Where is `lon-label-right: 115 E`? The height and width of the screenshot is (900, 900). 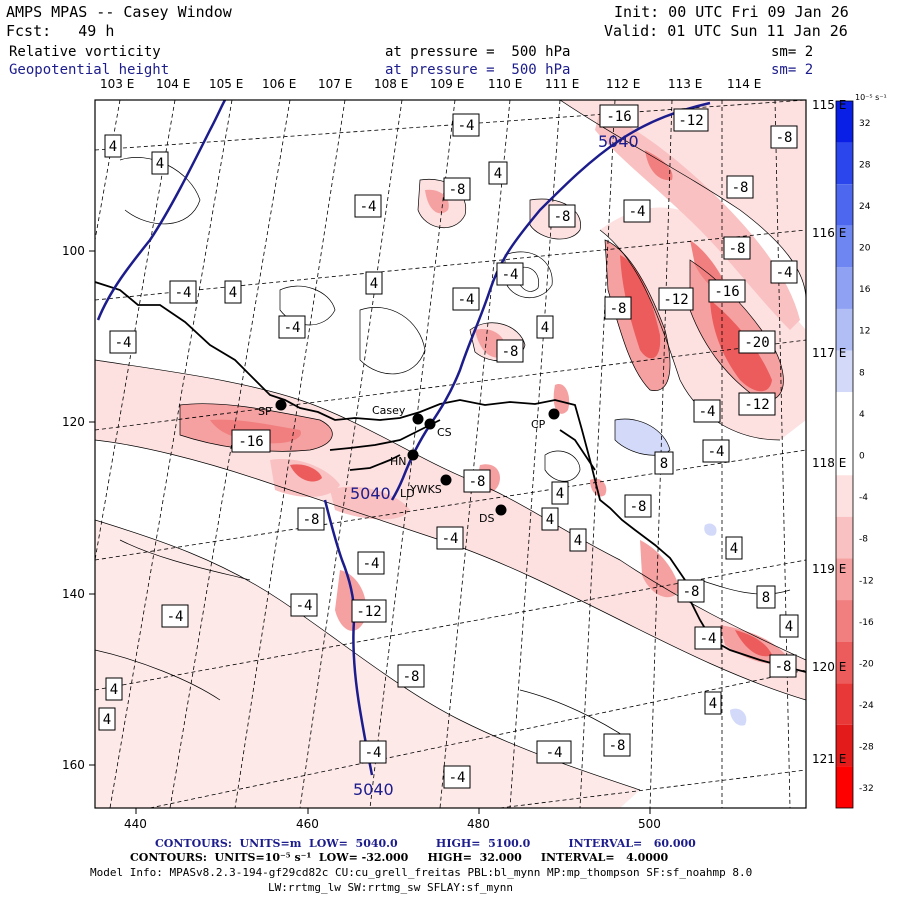
lon-label-right: 115 E is located at coordinates (829, 105).